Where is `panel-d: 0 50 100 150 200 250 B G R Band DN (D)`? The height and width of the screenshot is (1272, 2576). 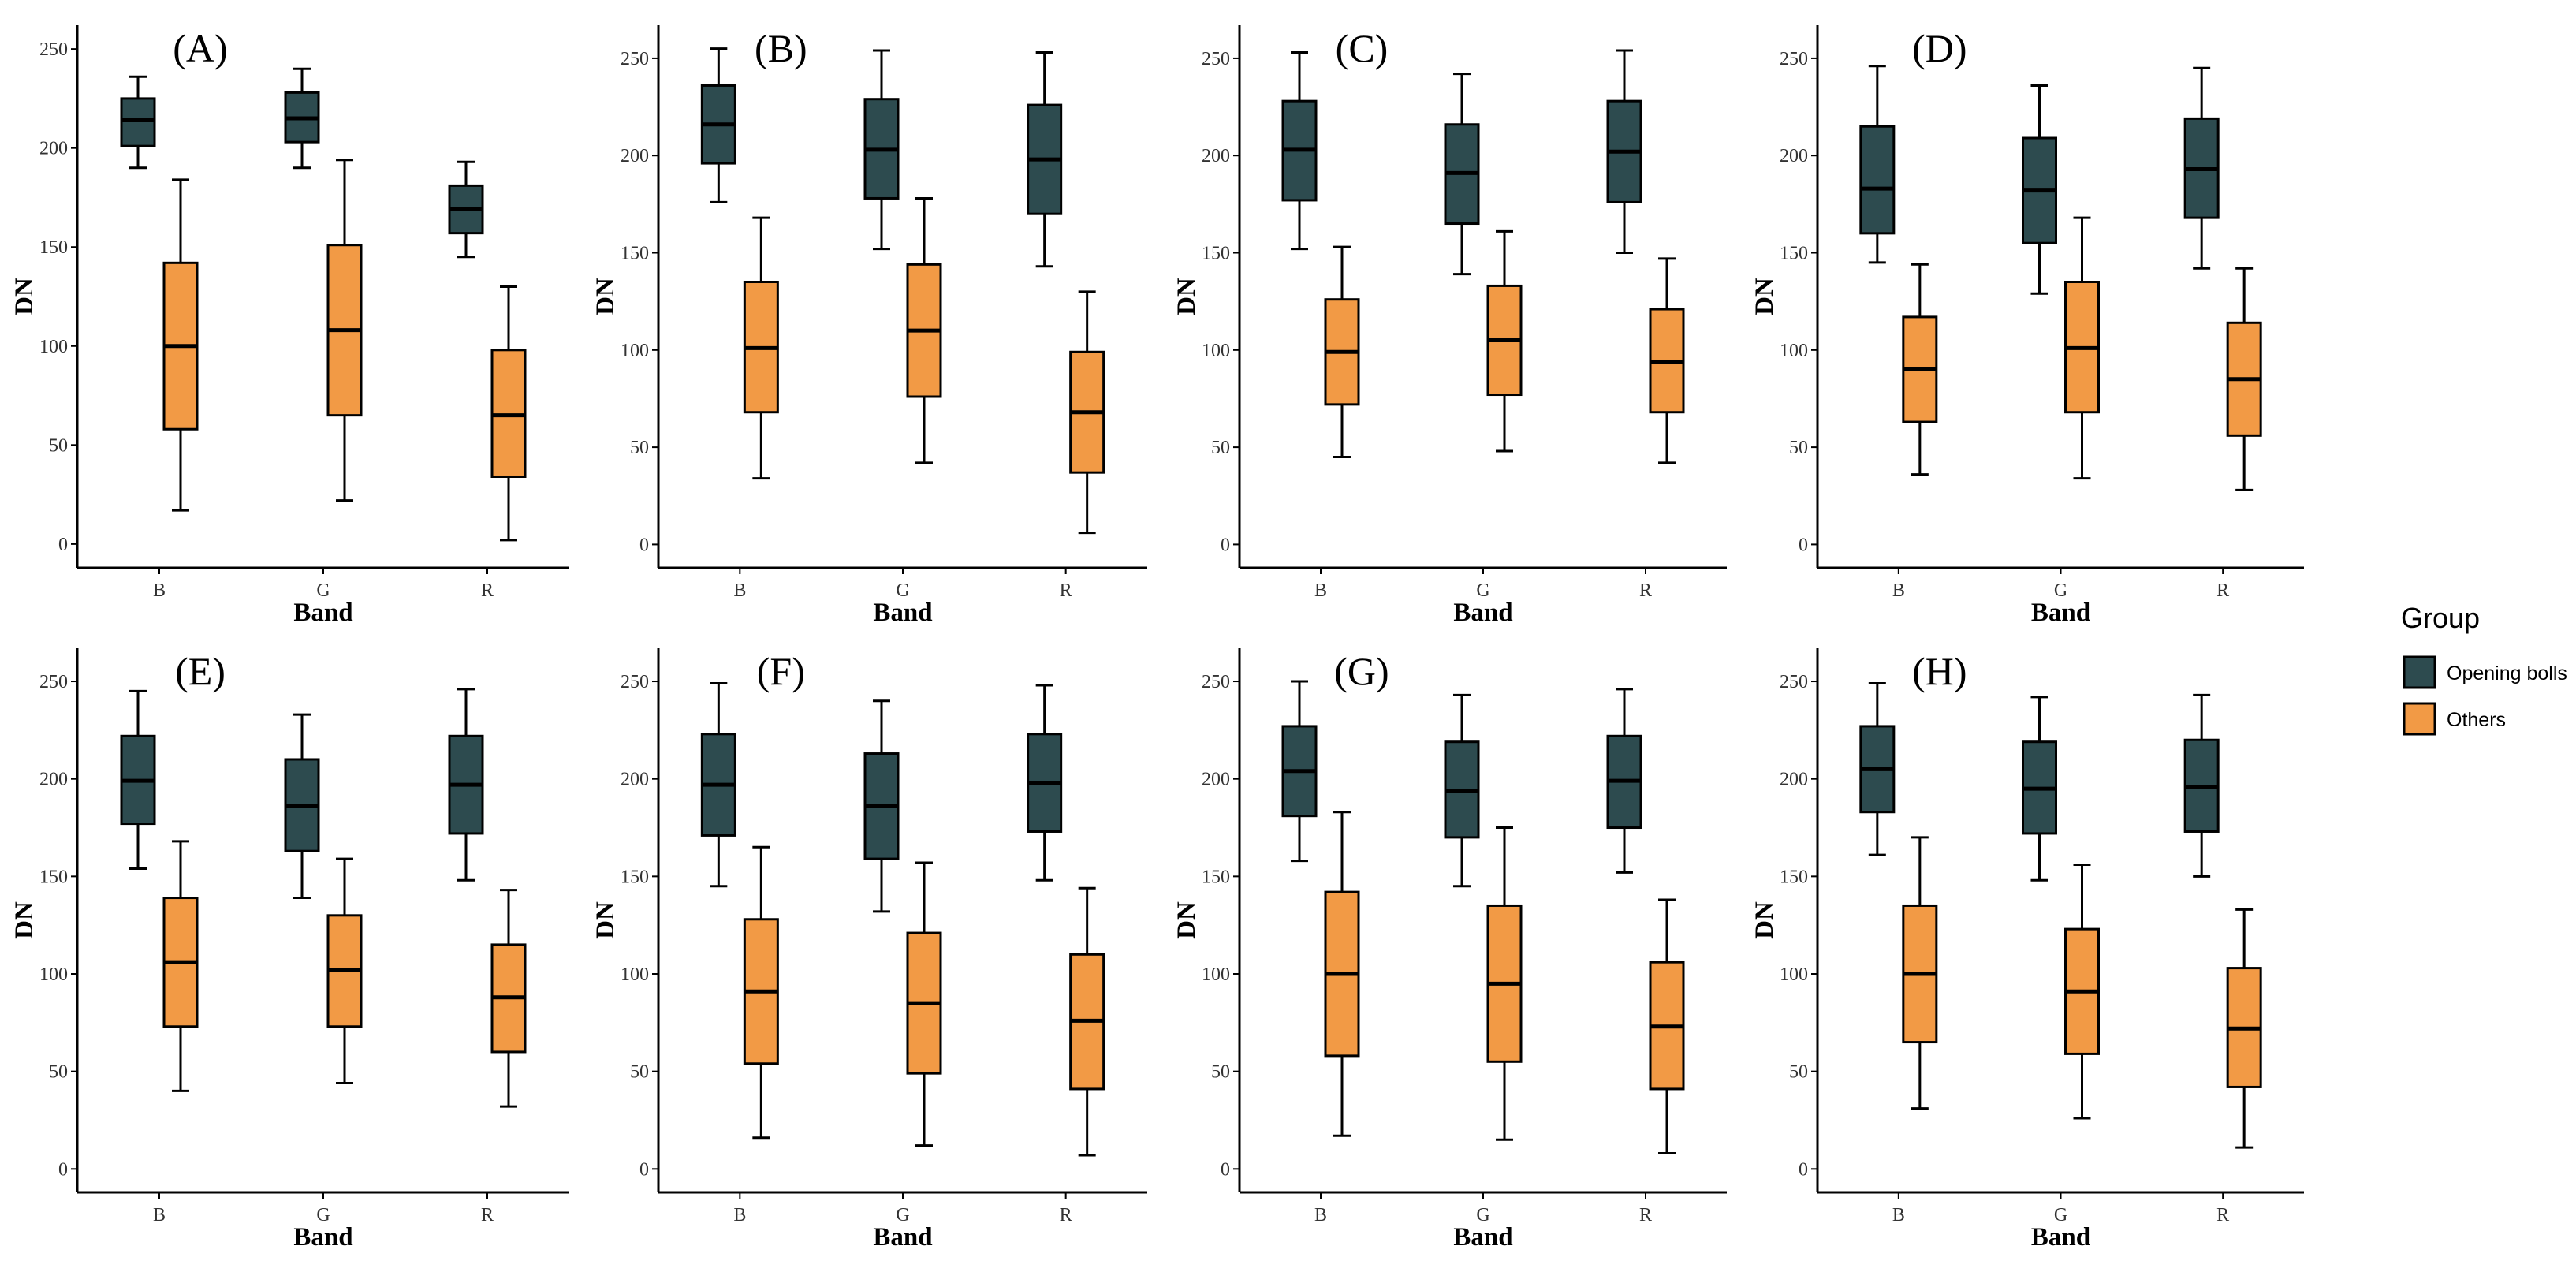 panel-d: 0 50 100 150 200 250 B G R Band DN (D) is located at coordinates (2027, 326).